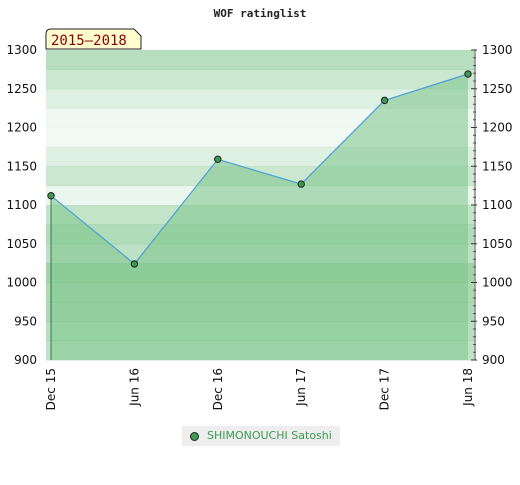 The width and height of the screenshot is (520, 485). I want to click on subtitle-background, so click(93, 39).